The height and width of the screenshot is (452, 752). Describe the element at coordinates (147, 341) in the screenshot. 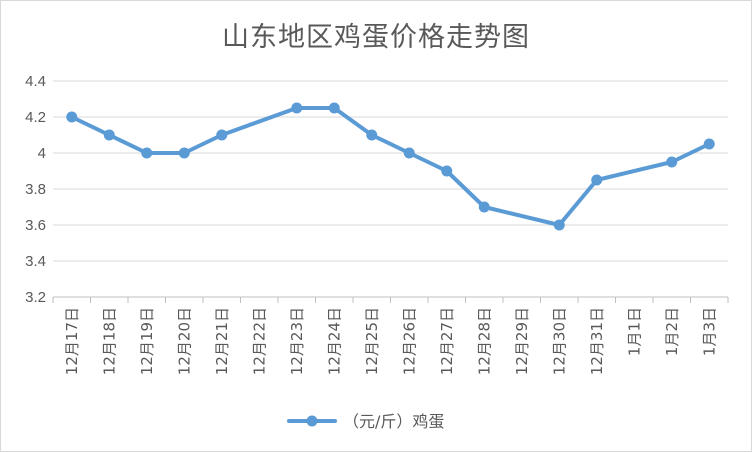

I see `x-tick-label: 12月19日` at that location.